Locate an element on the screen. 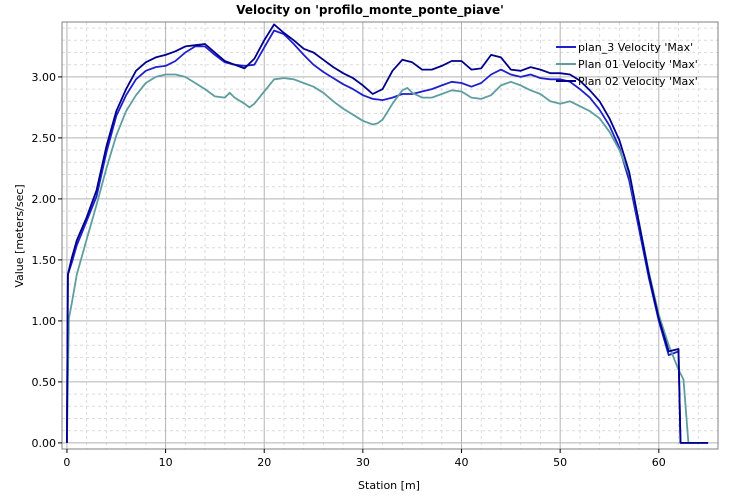  x-tick-label: 50 is located at coordinates (560, 462).